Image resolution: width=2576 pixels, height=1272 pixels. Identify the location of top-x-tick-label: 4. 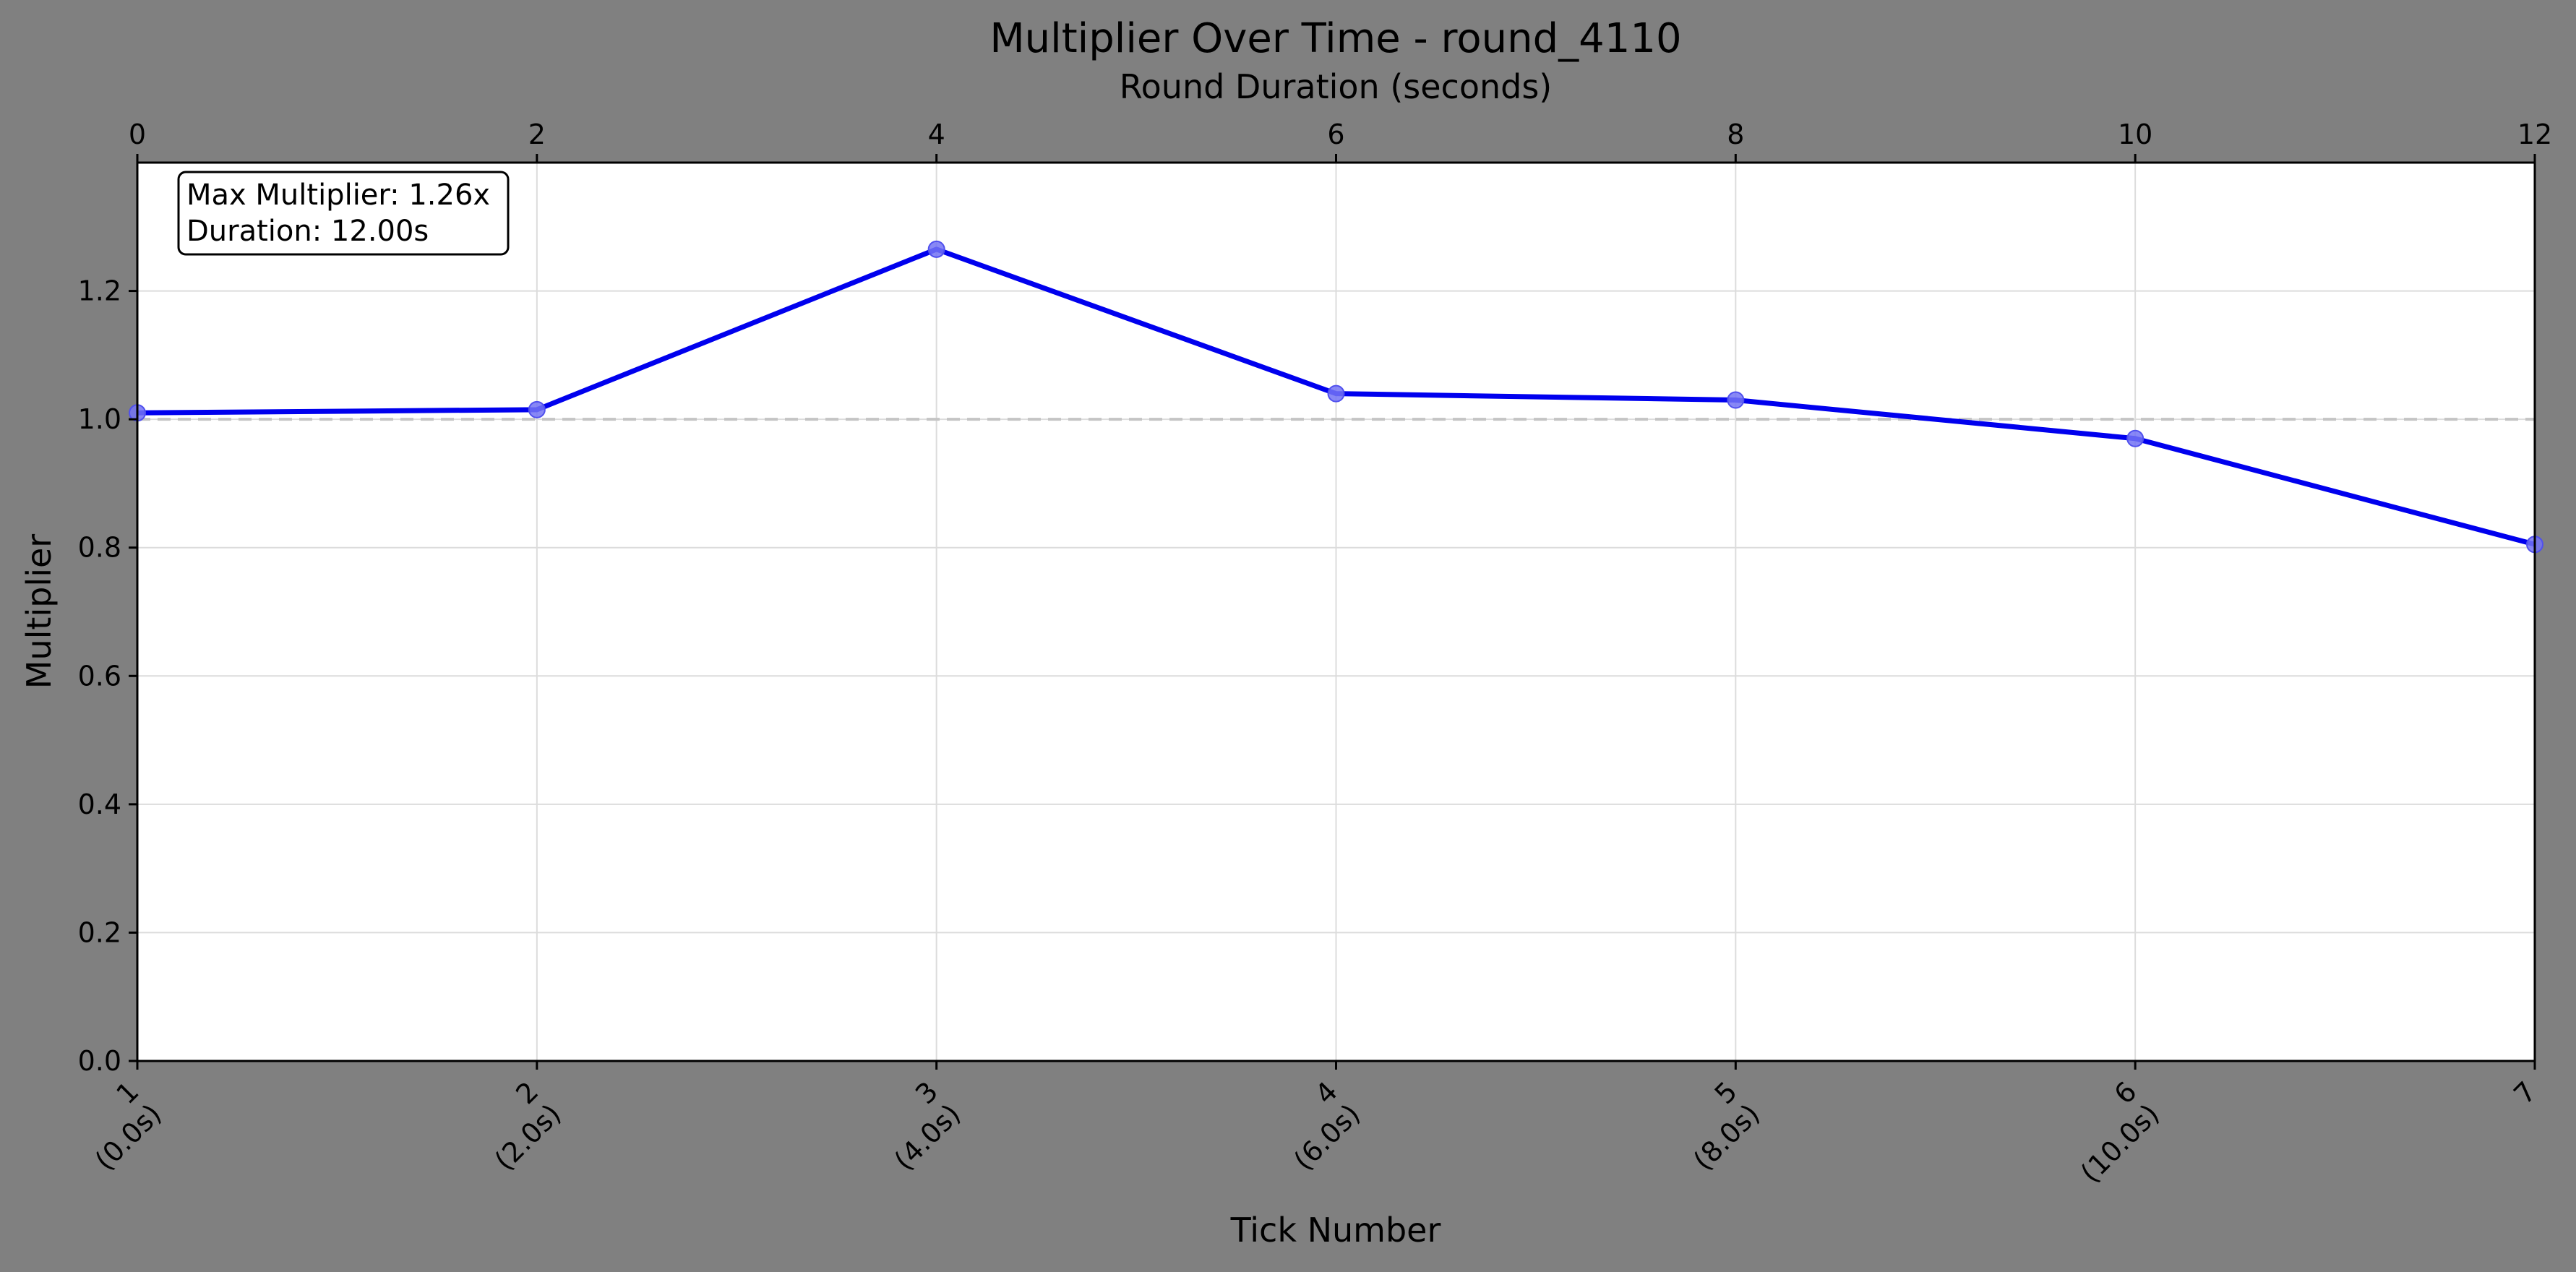
(936, 134).